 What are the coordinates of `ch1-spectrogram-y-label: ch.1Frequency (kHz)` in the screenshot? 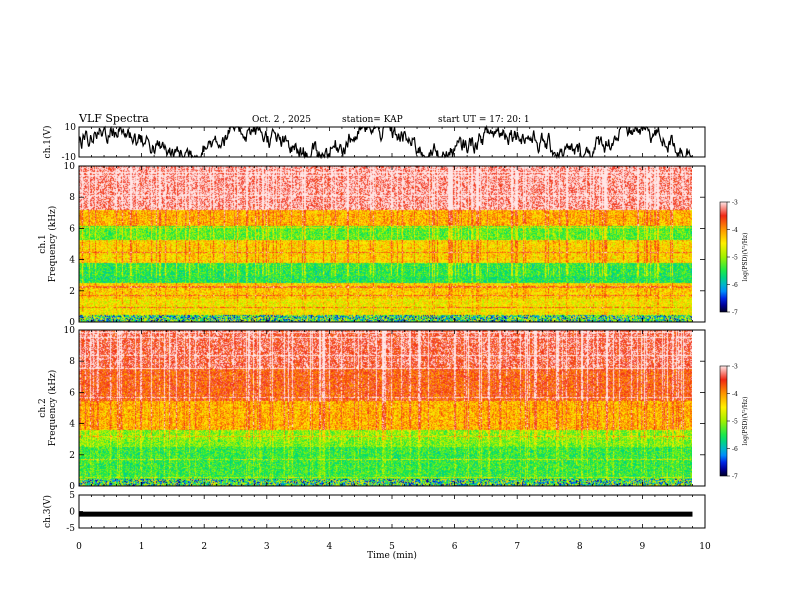 It's located at (48, 244).